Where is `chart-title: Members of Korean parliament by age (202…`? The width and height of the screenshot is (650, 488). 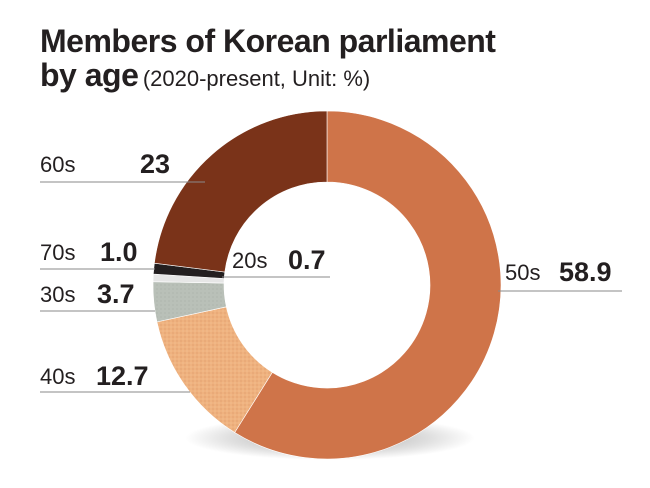 chart-title: Members of Korean parliament by age (202… is located at coordinates (268, 61).